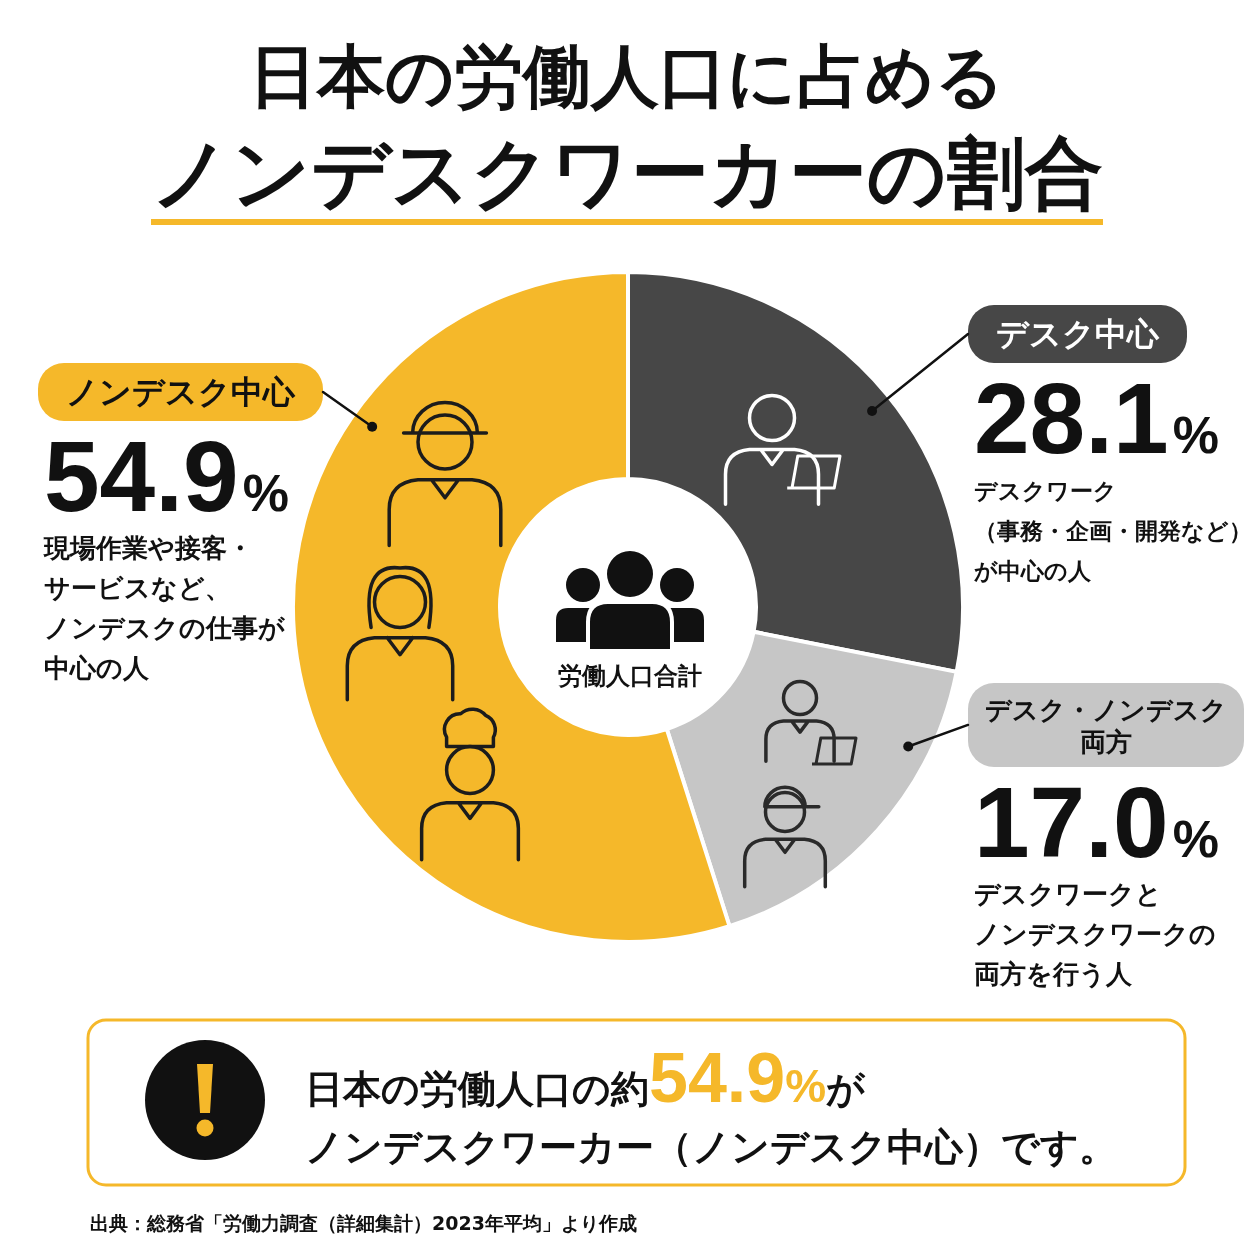 This screenshot has height=1254, width=1254. What do you see at coordinates (1106, 725) in the screenshot?
I see `slice-label: デスク・ノンデスク両方` at bounding box center [1106, 725].